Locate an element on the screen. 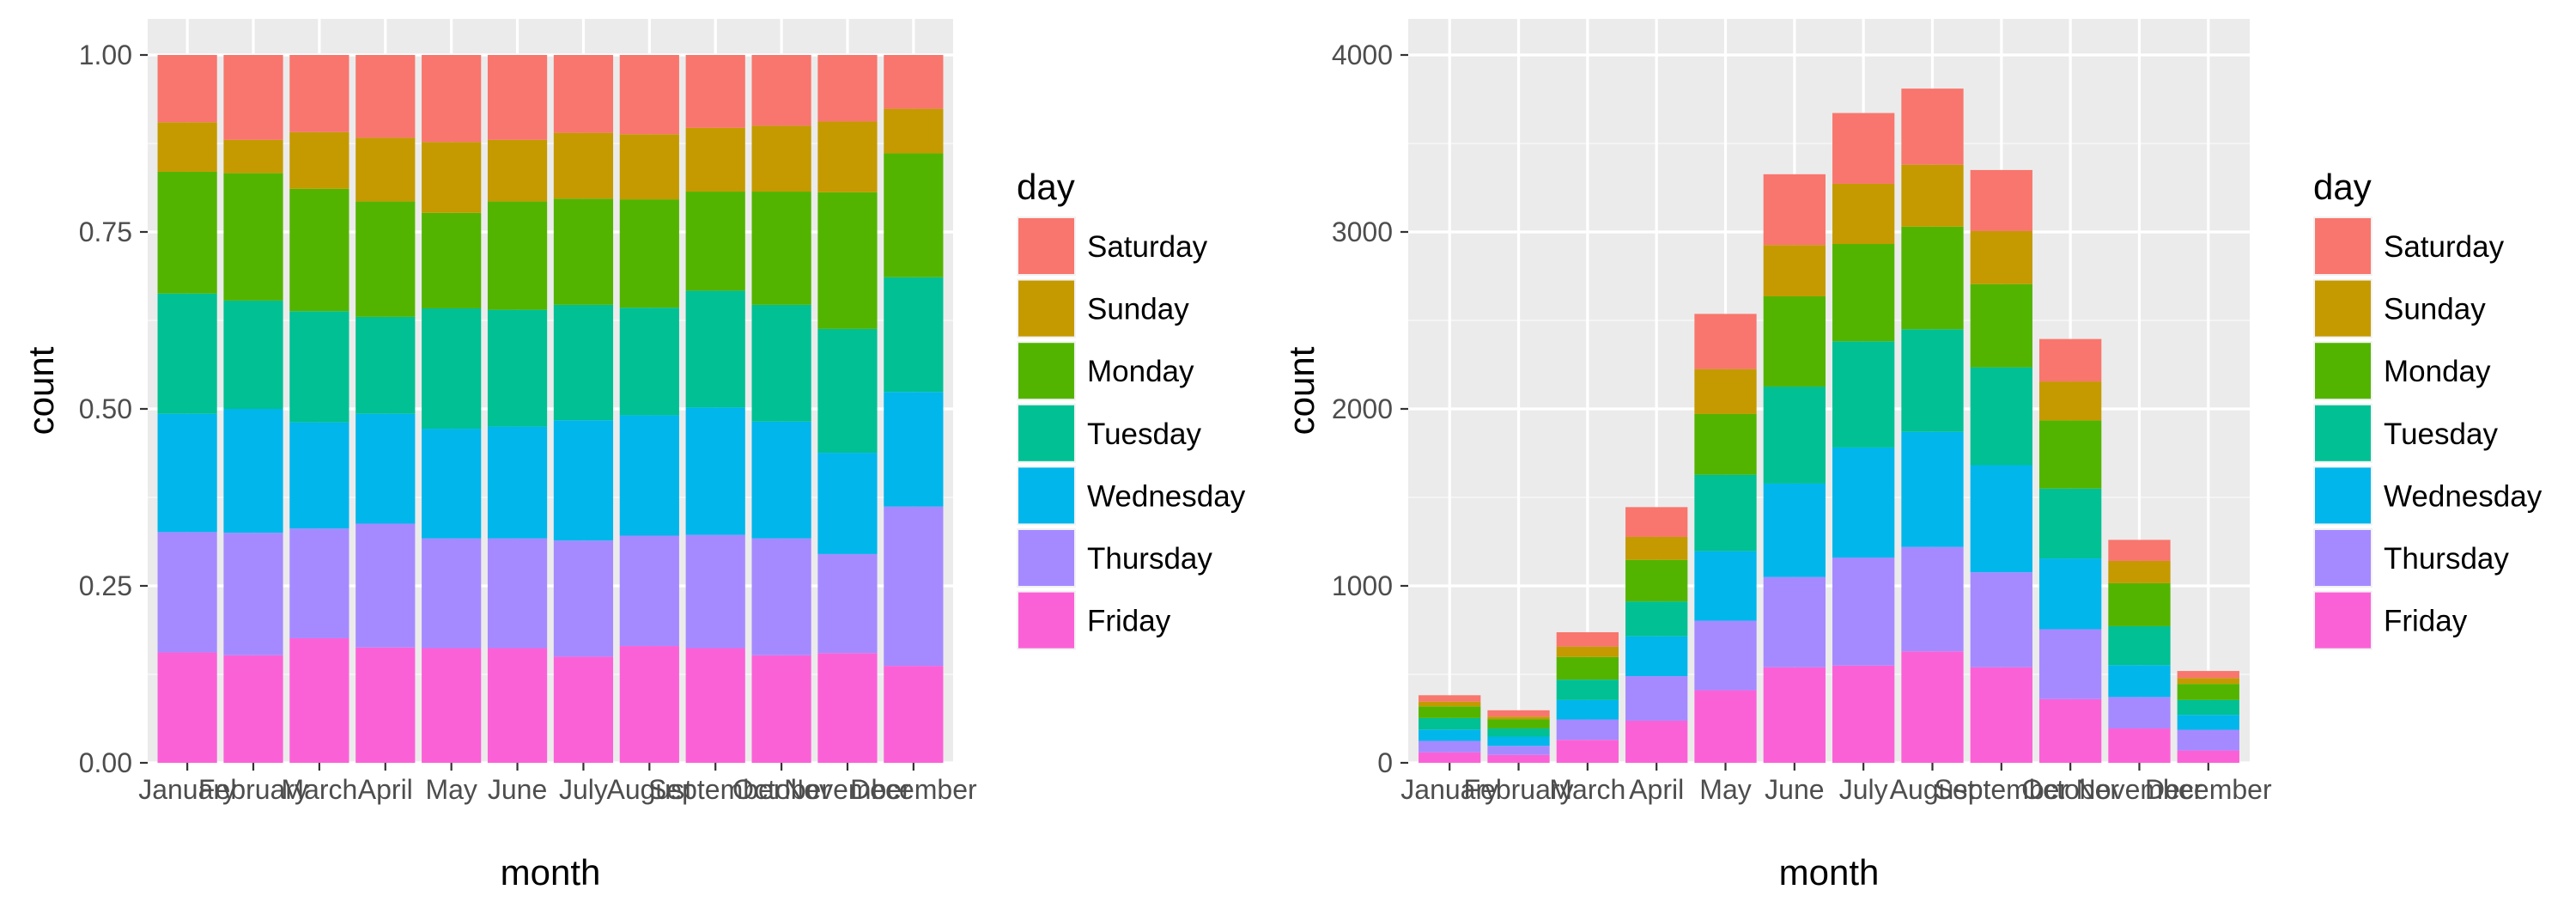  bar-sunday-october is located at coordinates (781, 158).